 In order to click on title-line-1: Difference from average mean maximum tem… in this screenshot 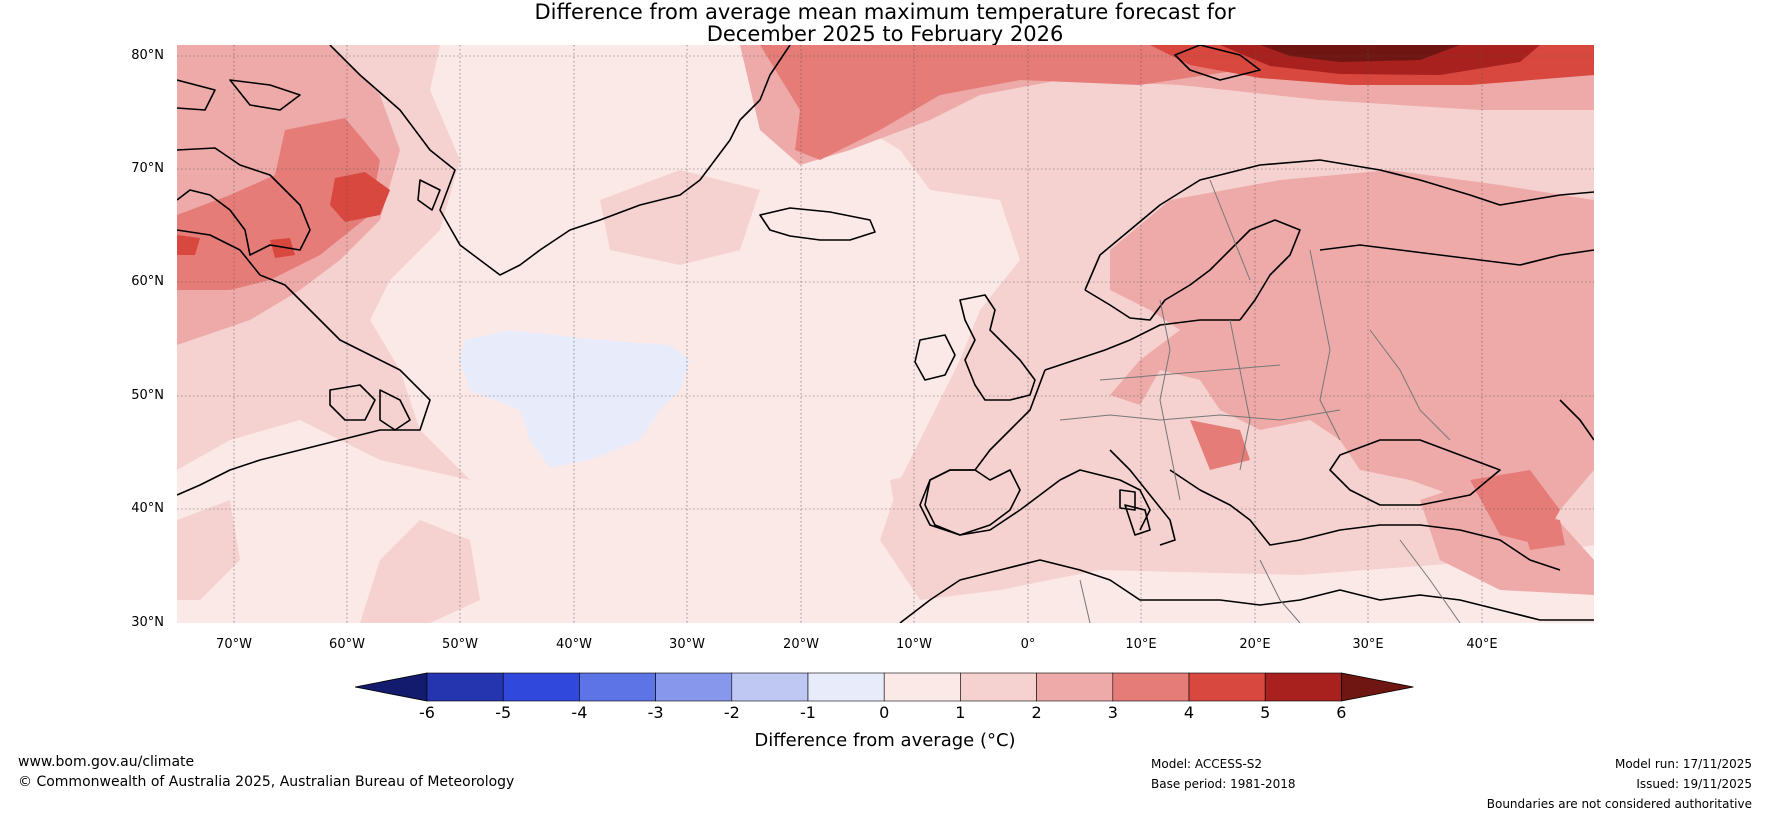, I will do `click(885, 12)`.